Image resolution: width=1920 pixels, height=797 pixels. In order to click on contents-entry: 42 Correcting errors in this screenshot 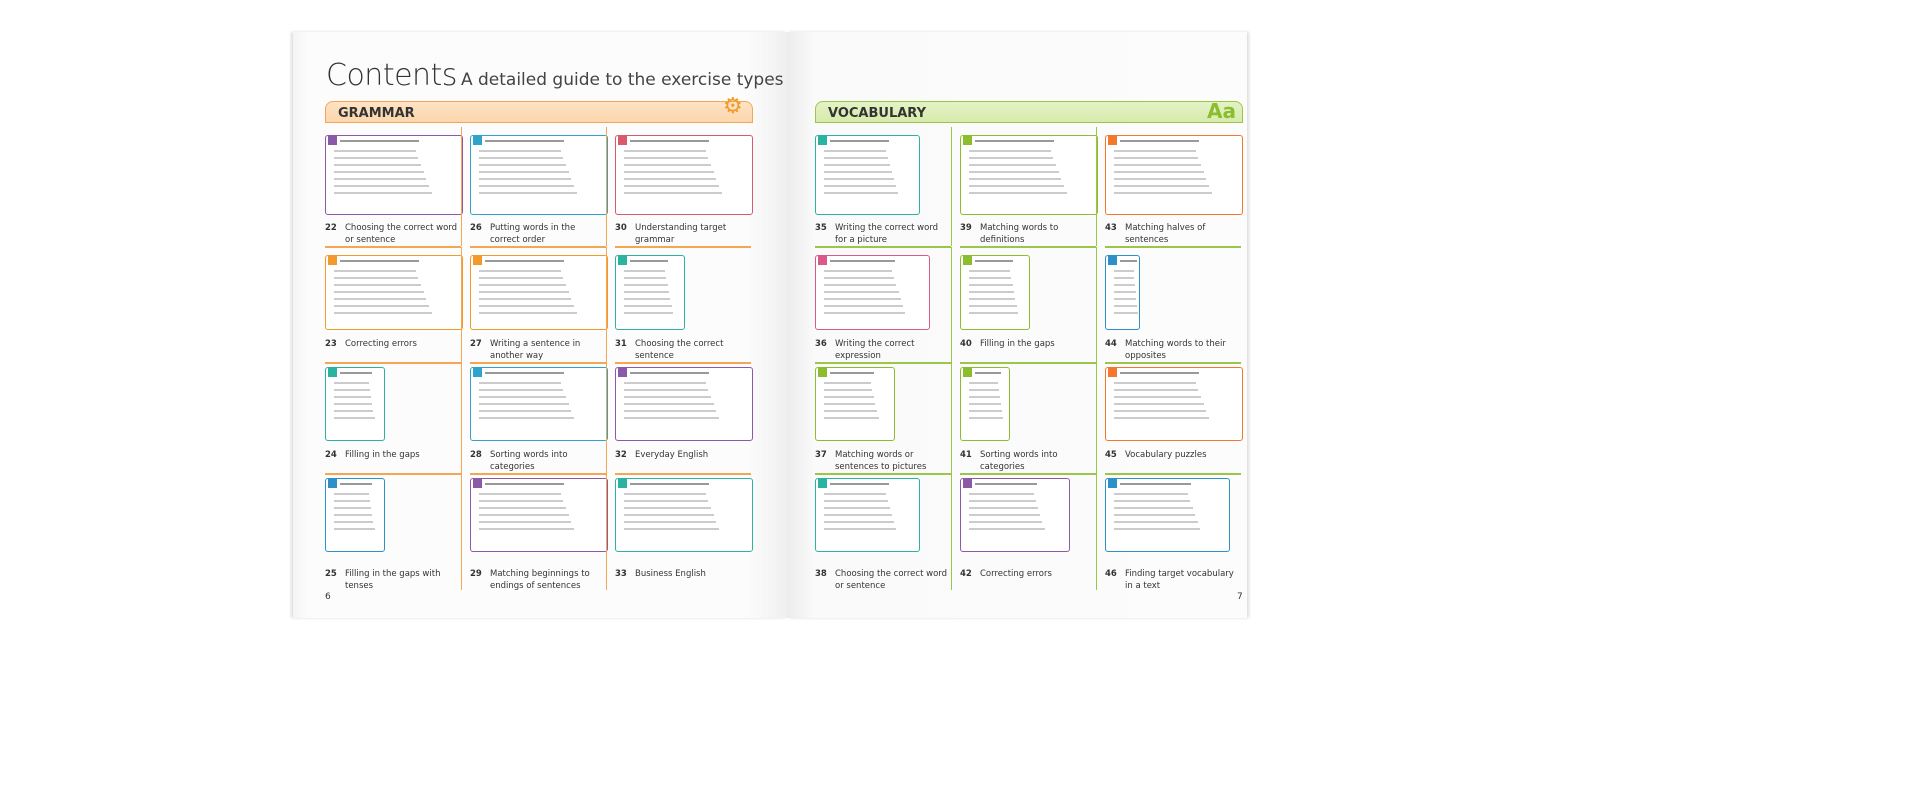, I will do `click(1027, 574)`.